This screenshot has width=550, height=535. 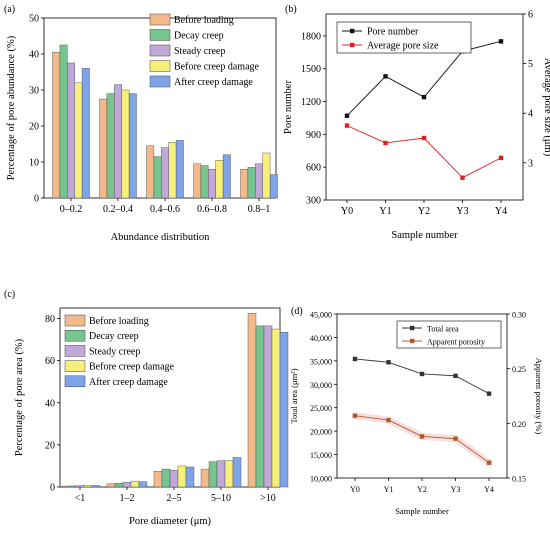 What do you see at coordinates (530, 15) in the screenshot?
I see `y2-tick-label: 6` at bounding box center [530, 15].